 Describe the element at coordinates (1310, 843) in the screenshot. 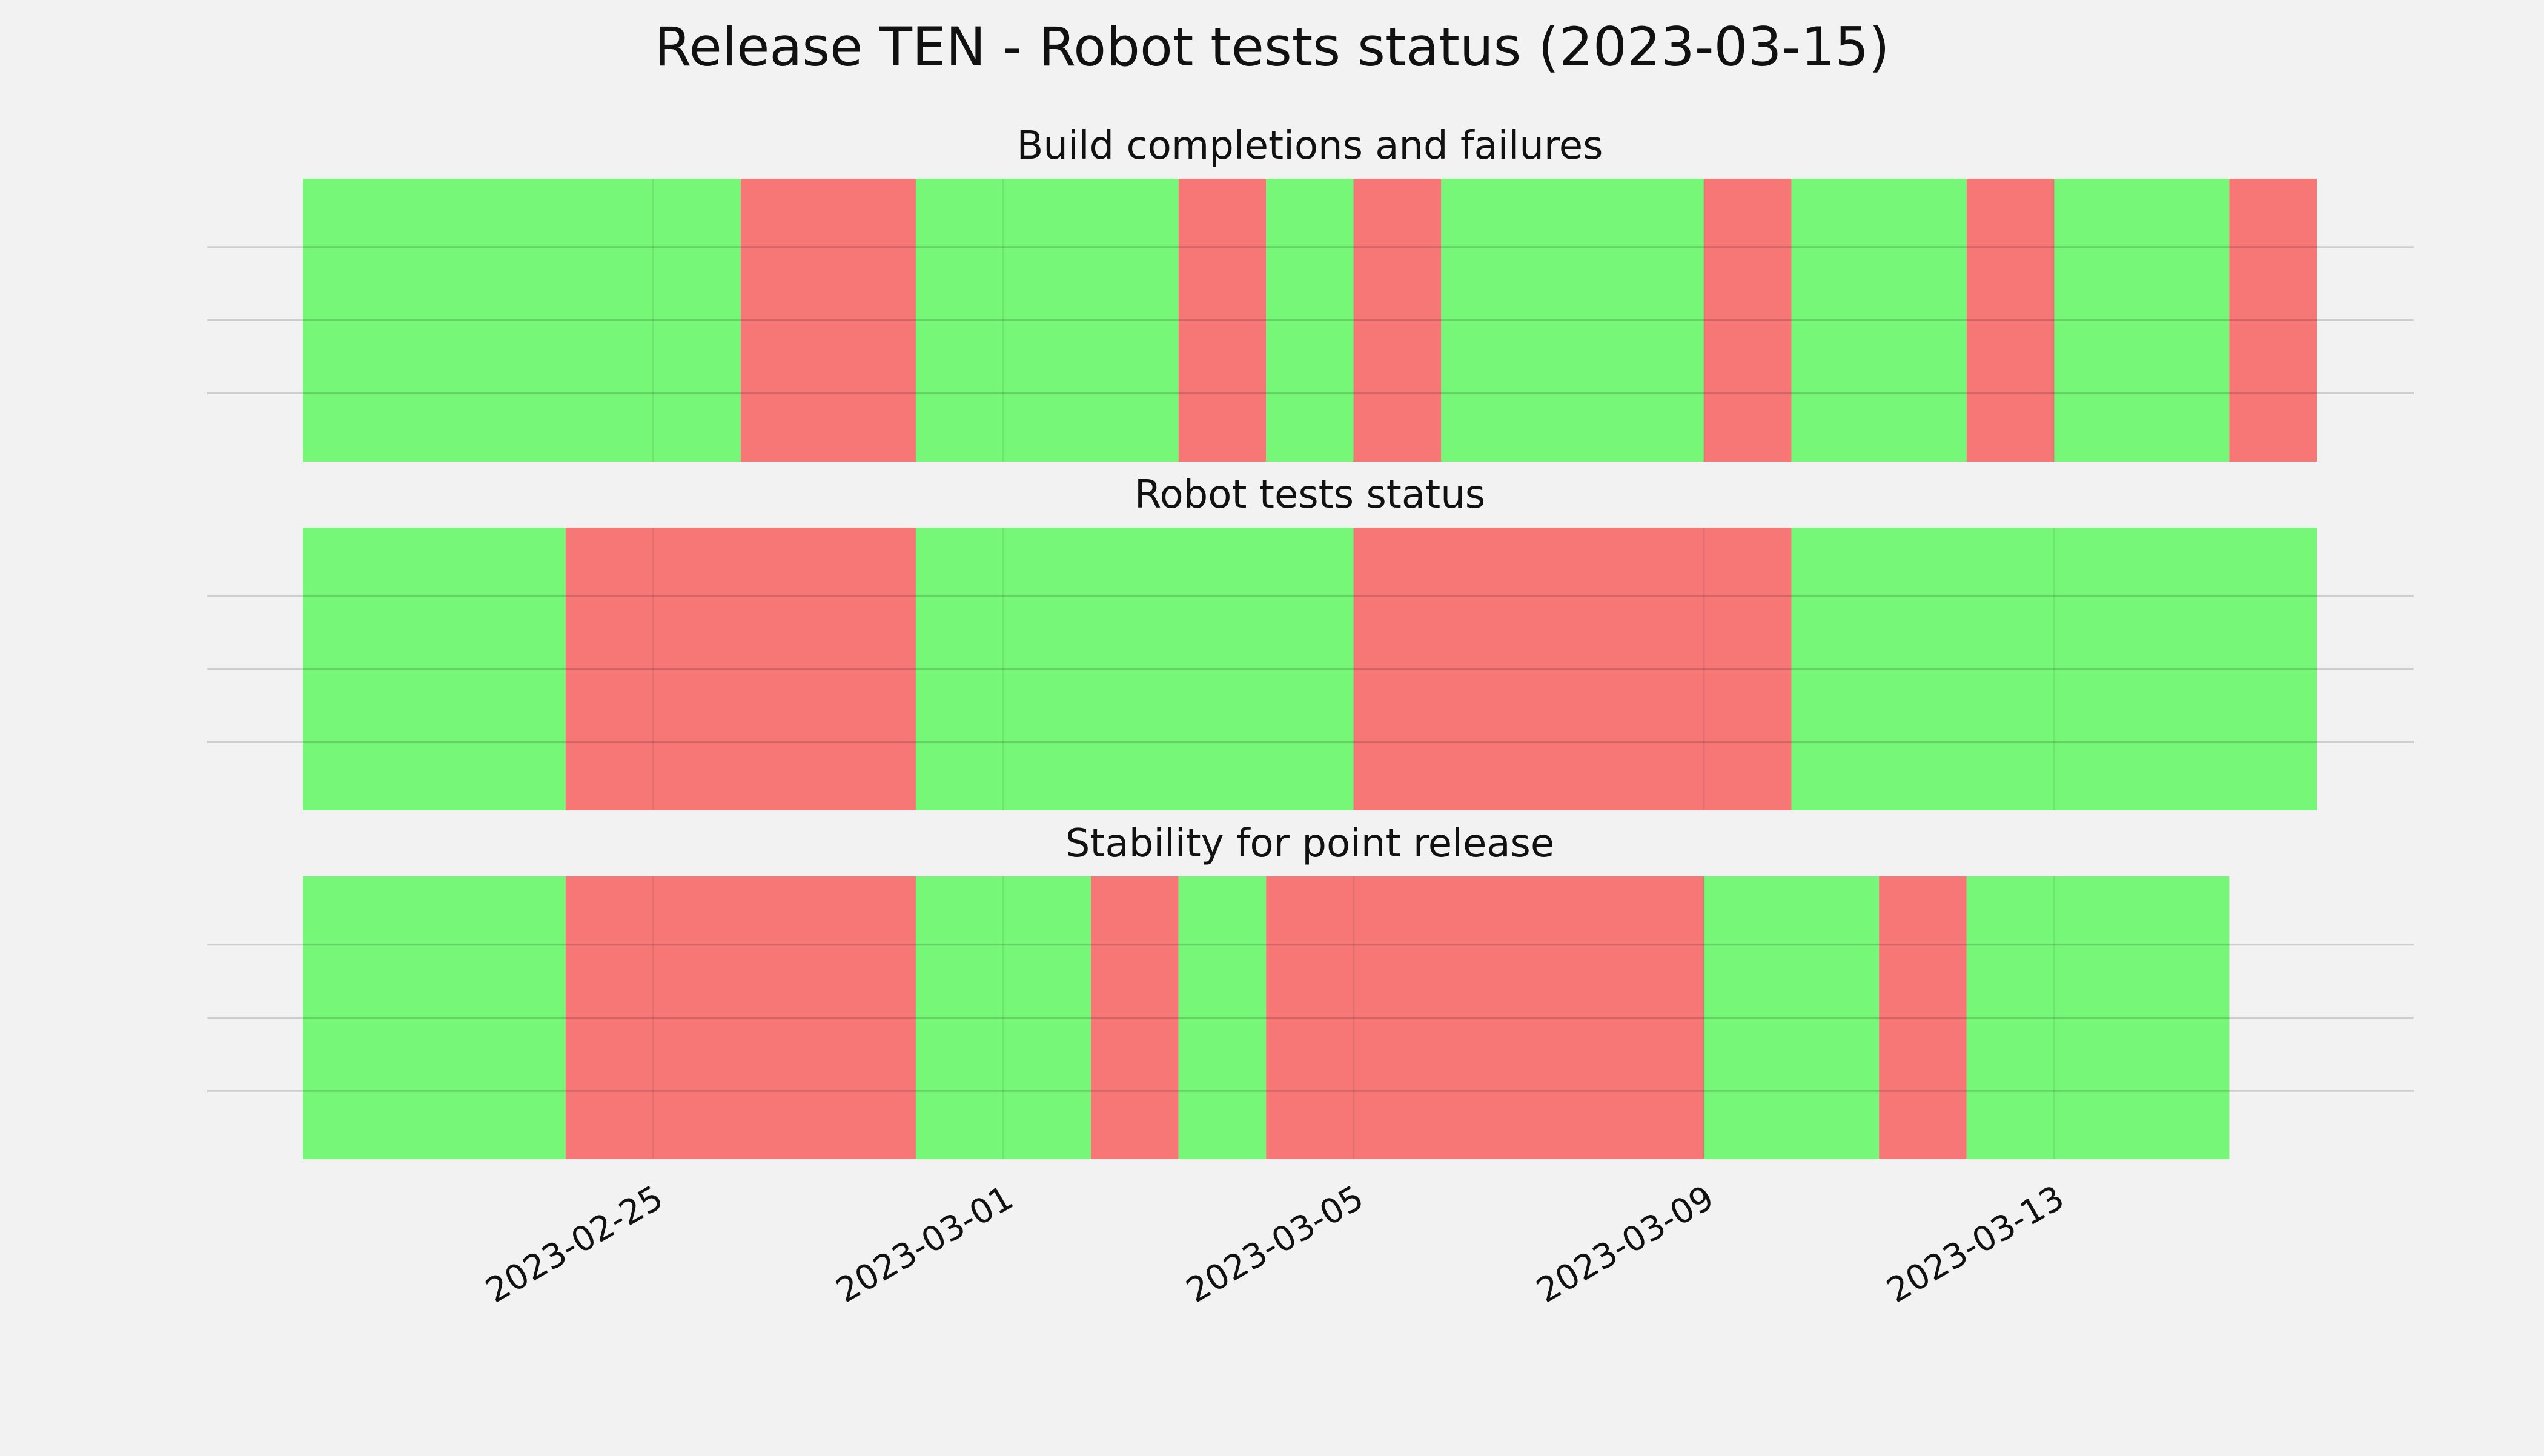

I see `panel-title: Stability for point release` at that location.